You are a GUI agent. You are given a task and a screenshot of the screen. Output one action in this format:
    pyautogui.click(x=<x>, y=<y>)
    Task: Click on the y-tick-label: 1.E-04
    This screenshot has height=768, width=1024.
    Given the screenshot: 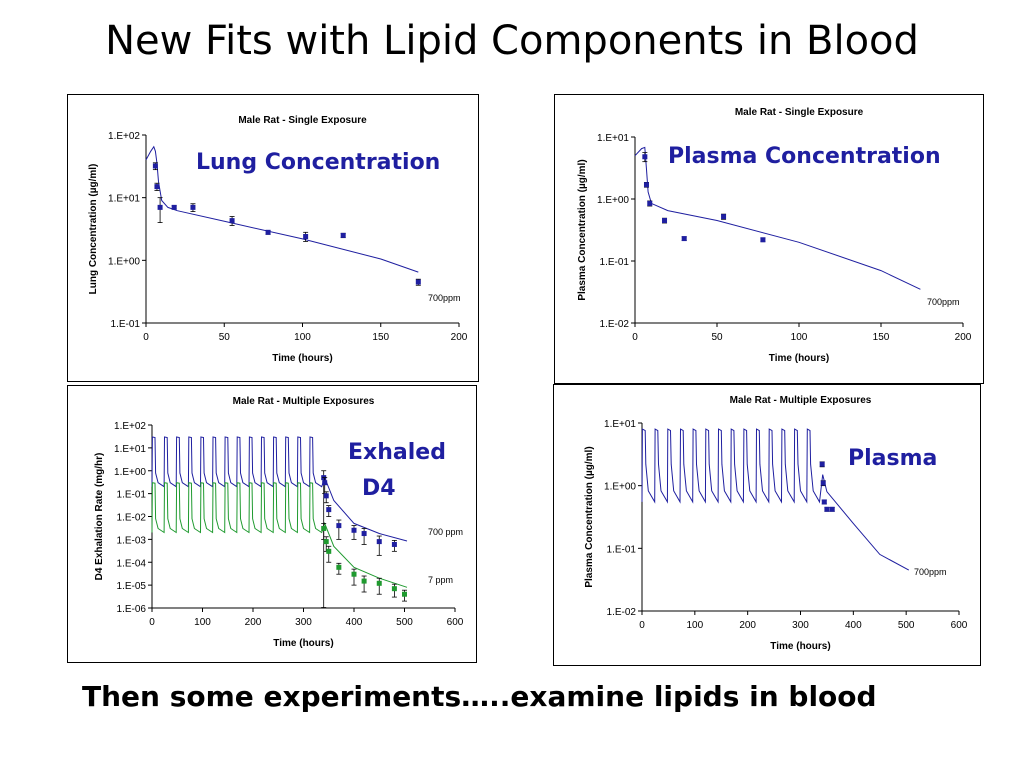 What is the action you would take?
    pyautogui.click(x=132, y=563)
    